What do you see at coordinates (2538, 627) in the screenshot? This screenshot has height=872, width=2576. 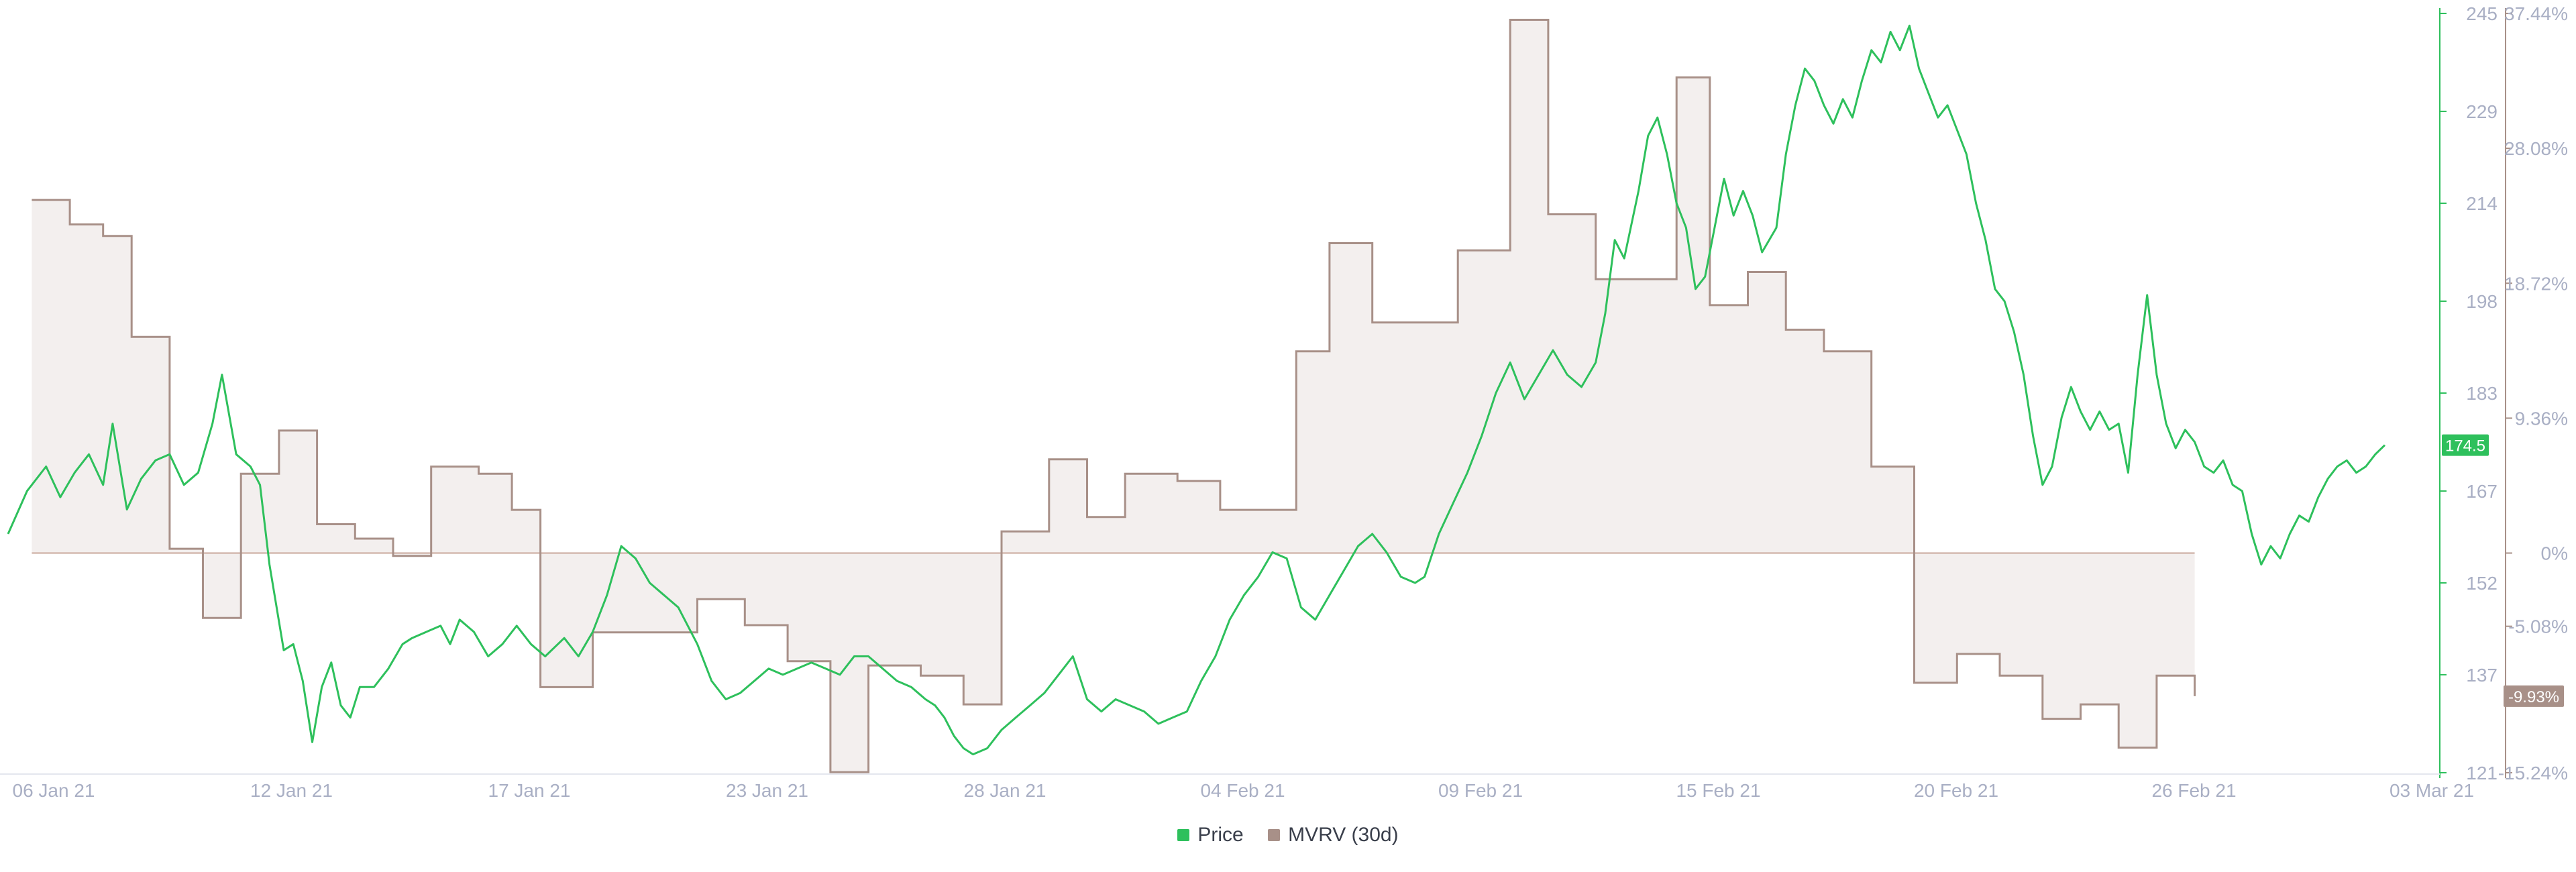 I see `right-axis-tick-label: -5.08%` at bounding box center [2538, 627].